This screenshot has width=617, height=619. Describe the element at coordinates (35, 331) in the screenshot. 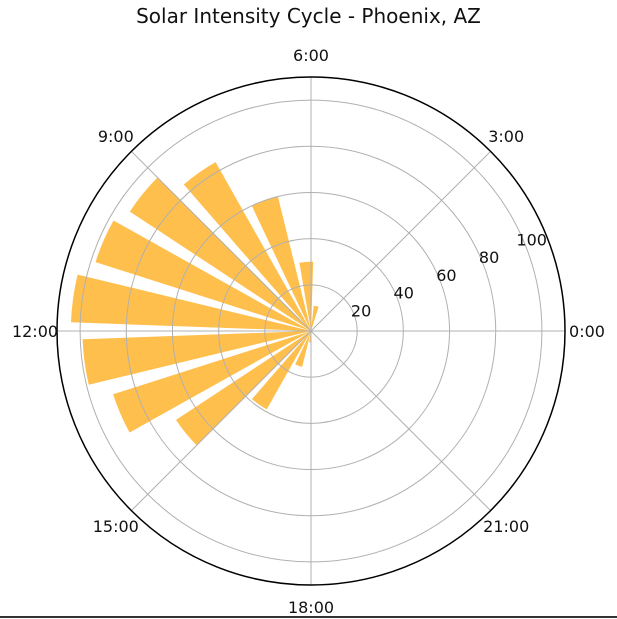

I see `angle-label: 12:00` at that location.